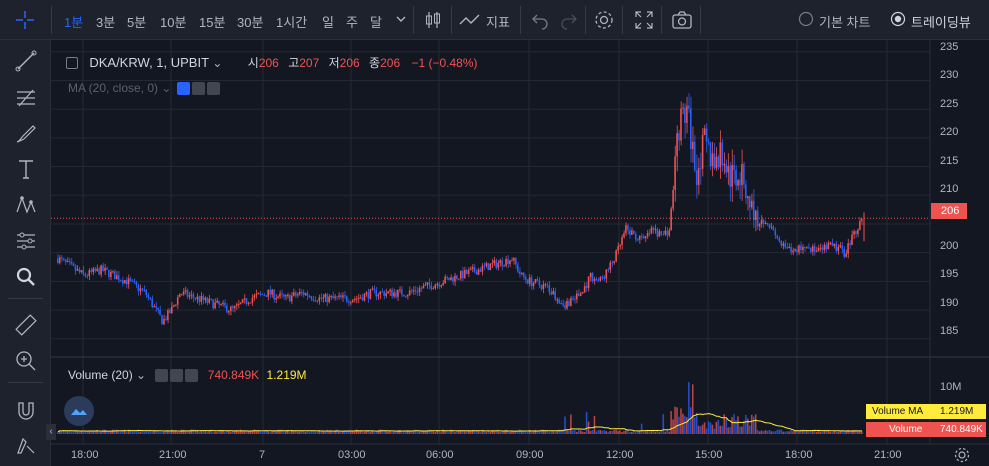  Describe the element at coordinates (26, 133) in the screenshot. I see `brush-icon` at that location.